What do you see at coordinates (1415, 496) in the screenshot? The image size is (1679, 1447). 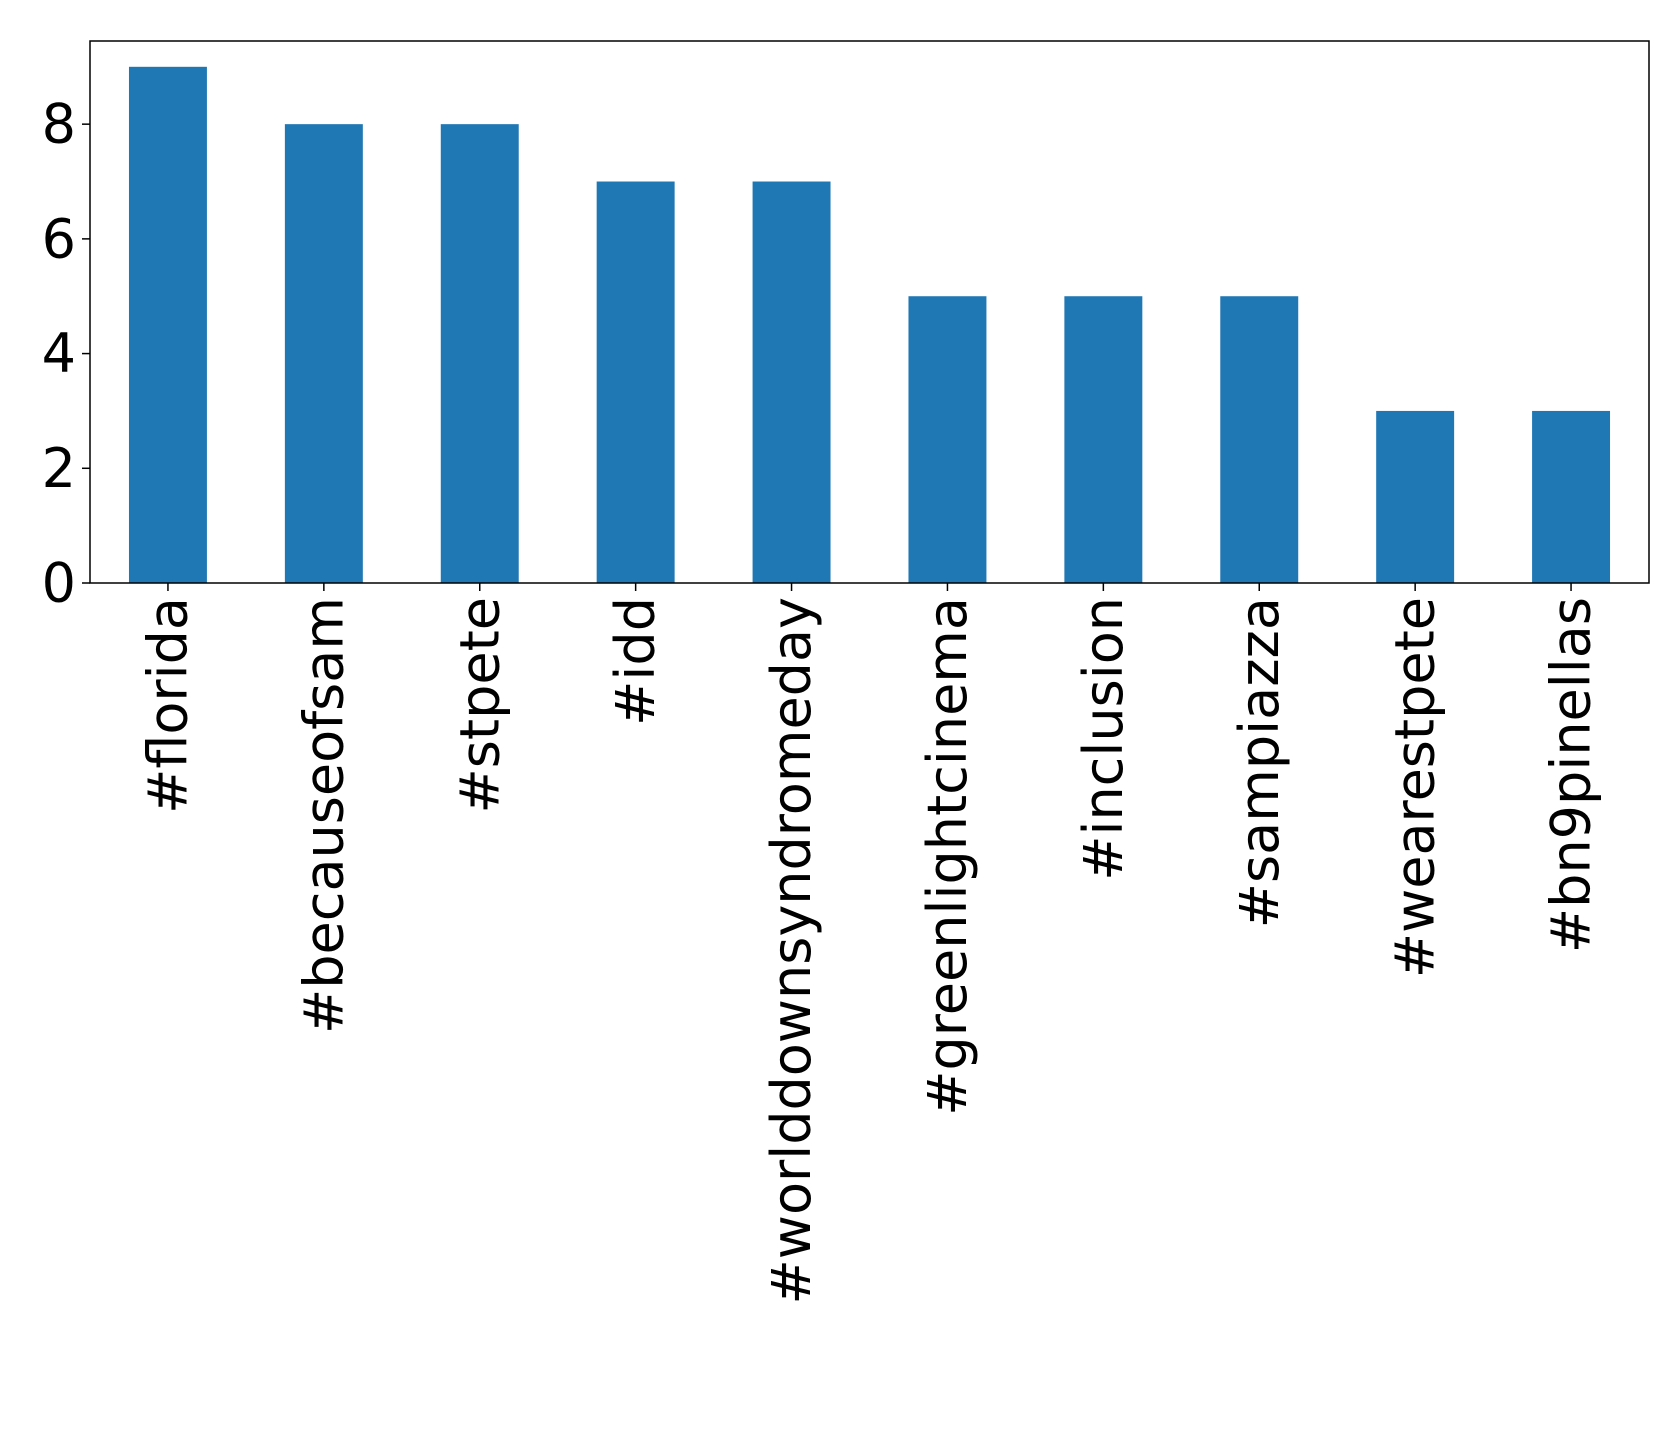 I see `bar-wearestpete` at bounding box center [1415, 496].